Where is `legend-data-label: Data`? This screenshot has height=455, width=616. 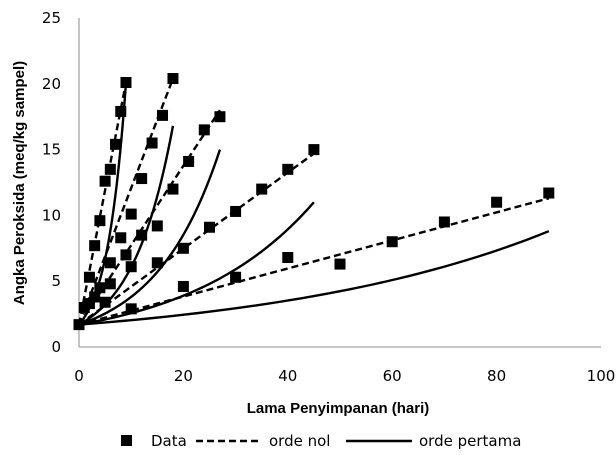
legend-data-label: Data is located at coordinates (169, 441).